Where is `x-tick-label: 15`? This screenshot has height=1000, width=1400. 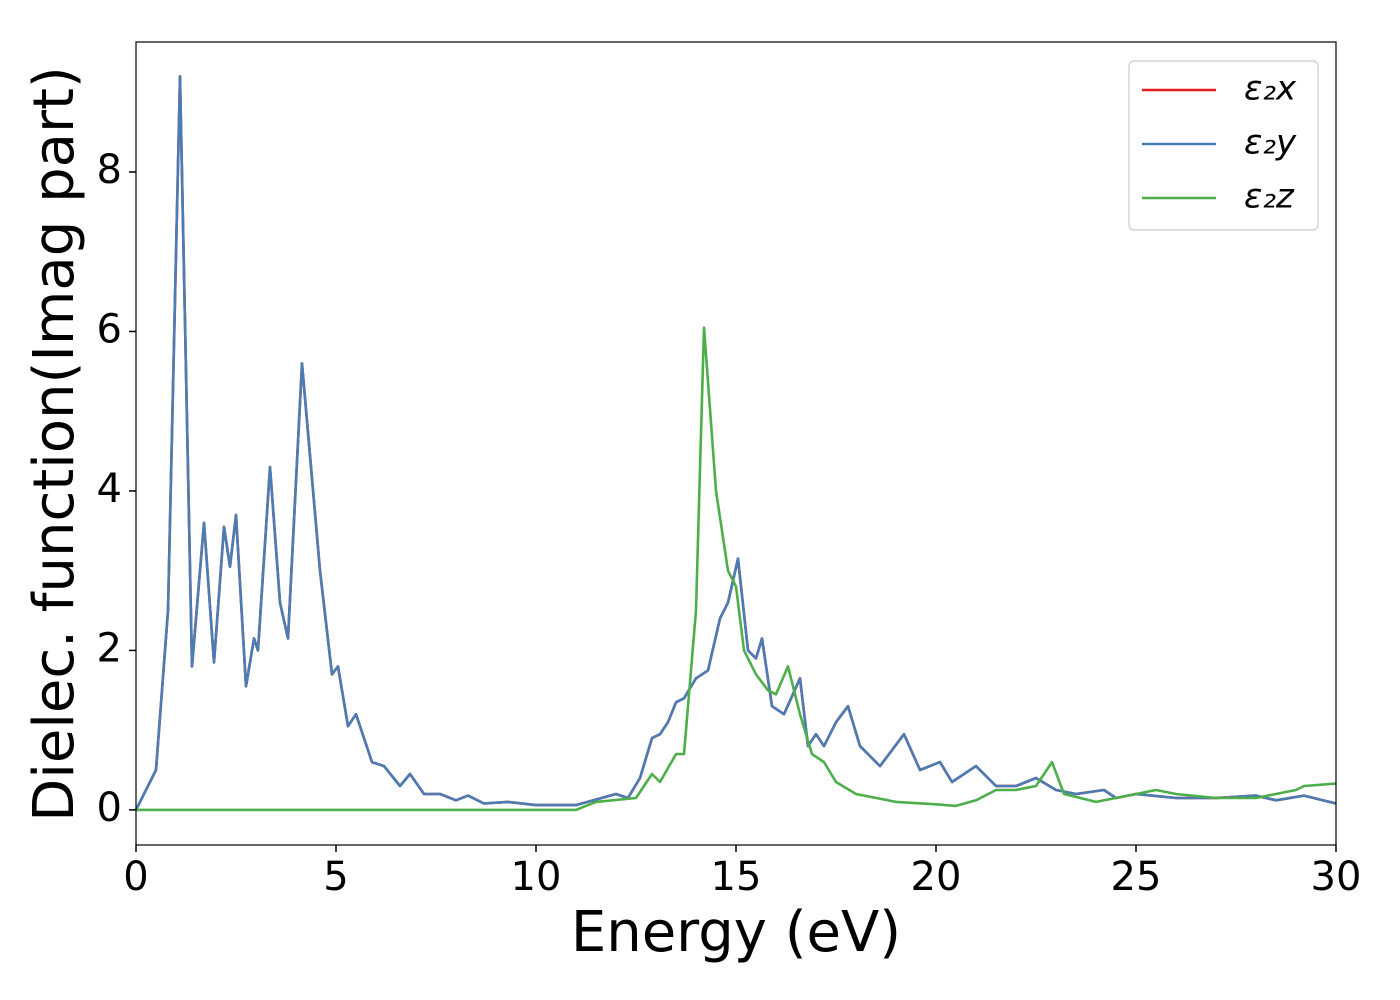 x-tick-label: 15 is located at coordinates (736, 877).